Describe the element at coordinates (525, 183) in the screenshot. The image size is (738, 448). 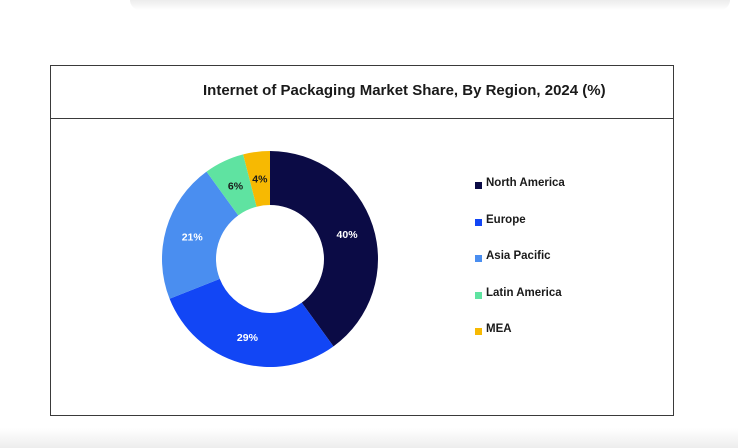
I see `legend-label-north-america: North America` at that location.